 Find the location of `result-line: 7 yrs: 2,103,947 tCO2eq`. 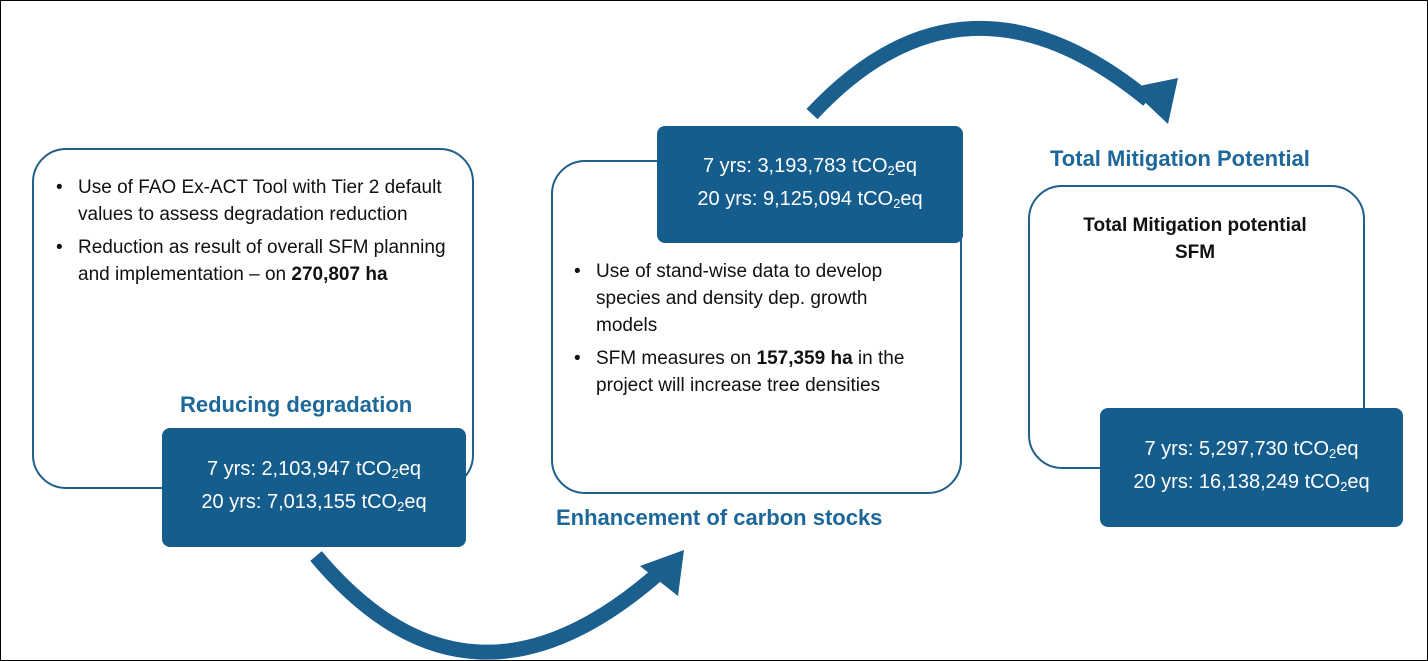

result-line: 7 yrs: 2,103,947 tCO2eq is located at coordinates (314, 471).